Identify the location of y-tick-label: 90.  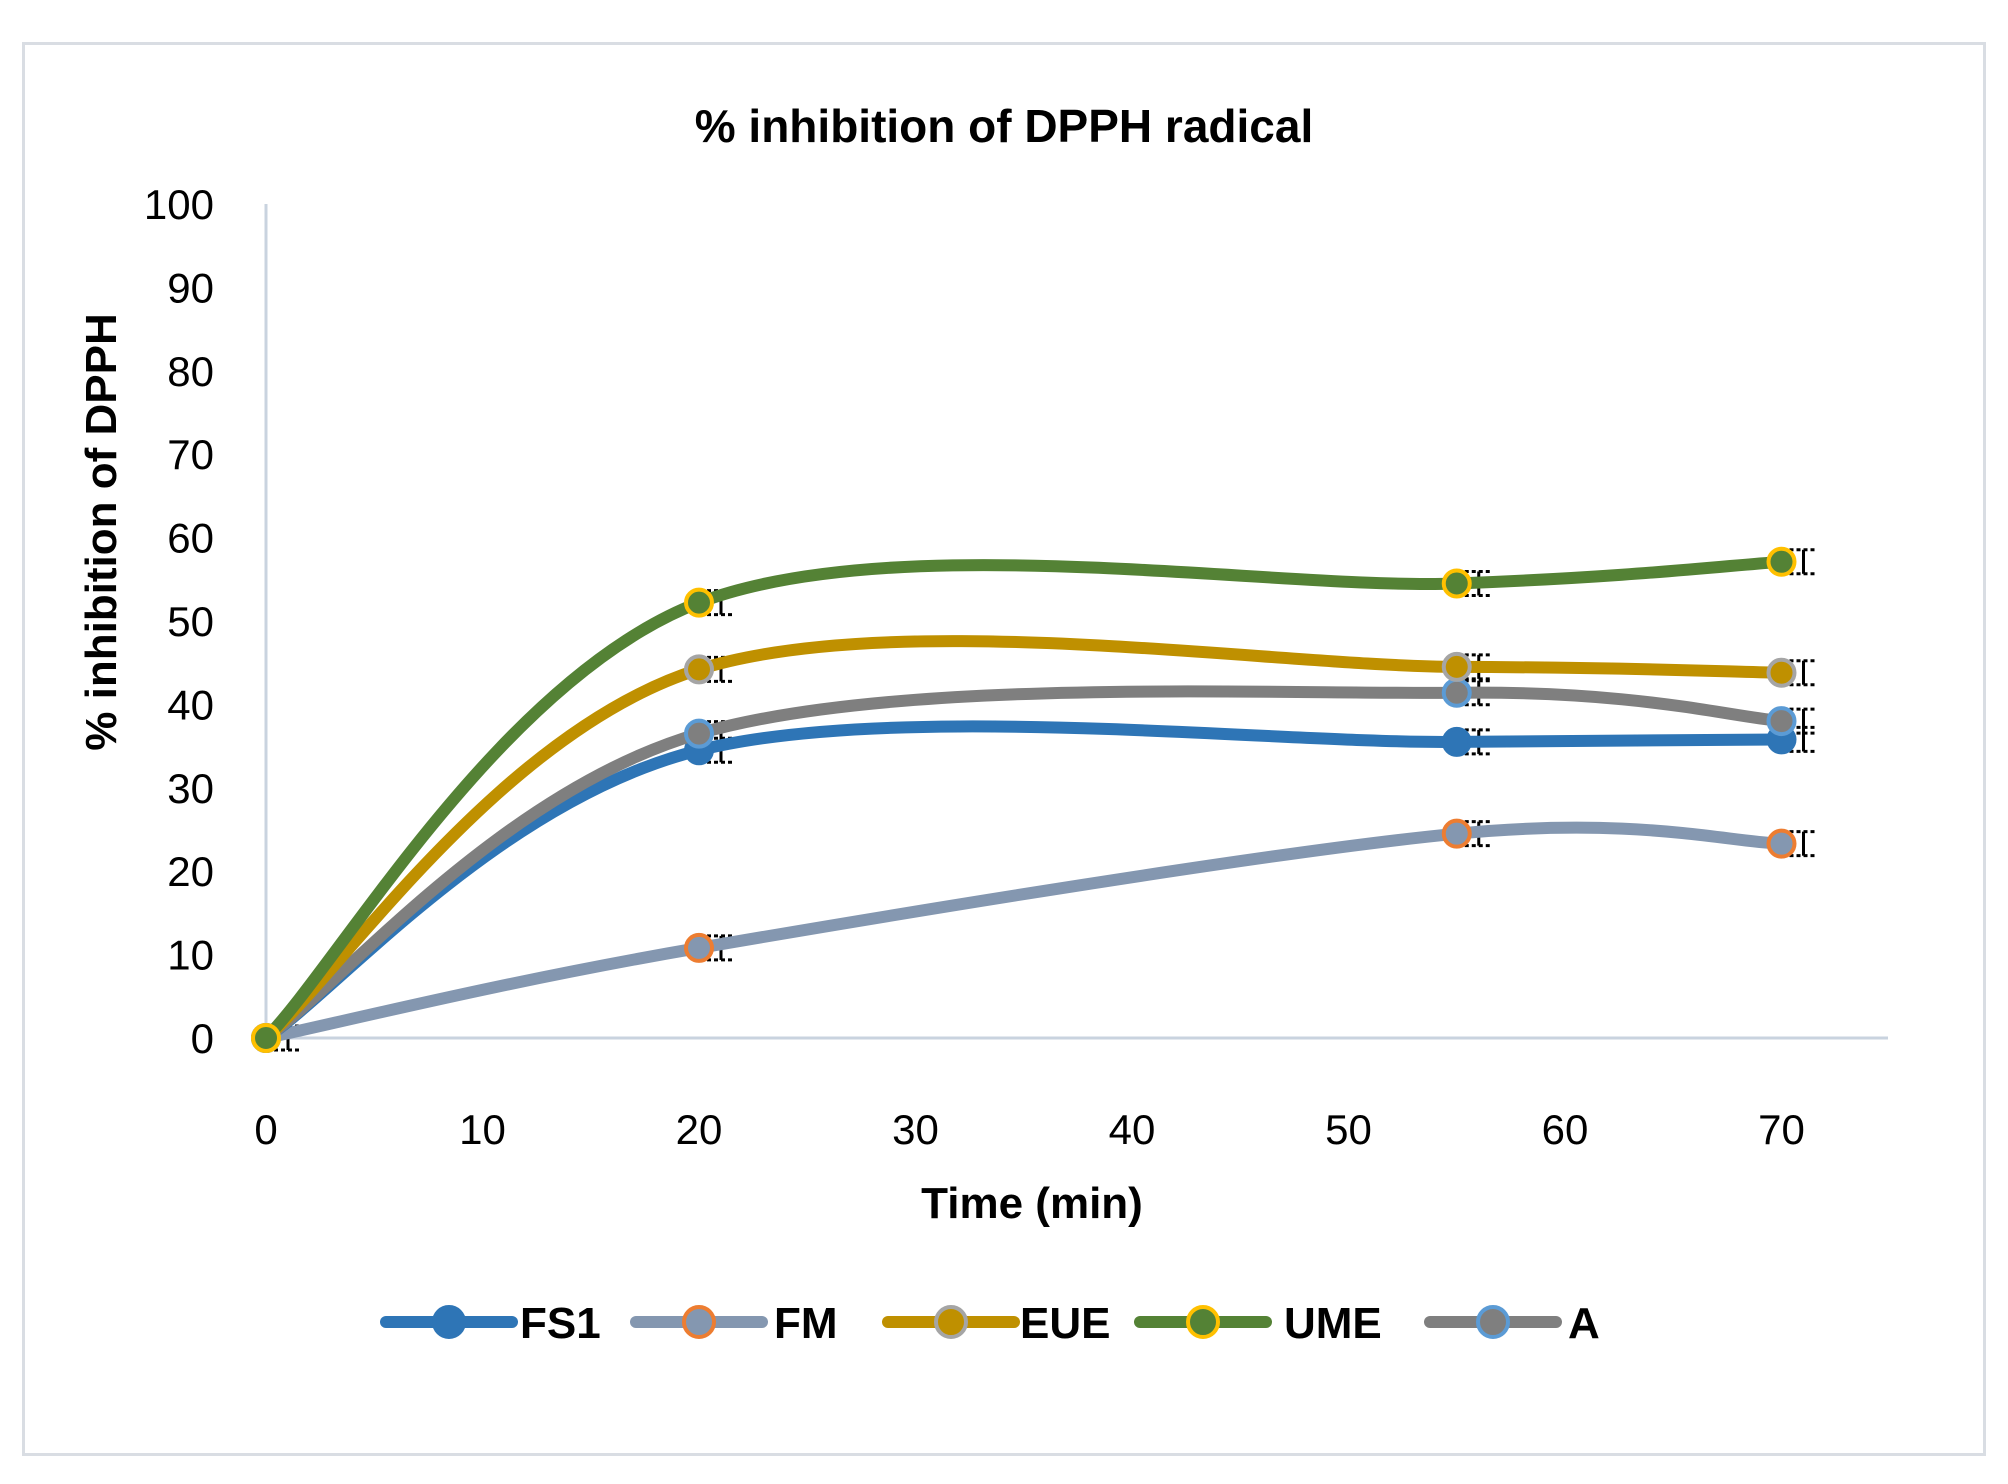
(190, 287).